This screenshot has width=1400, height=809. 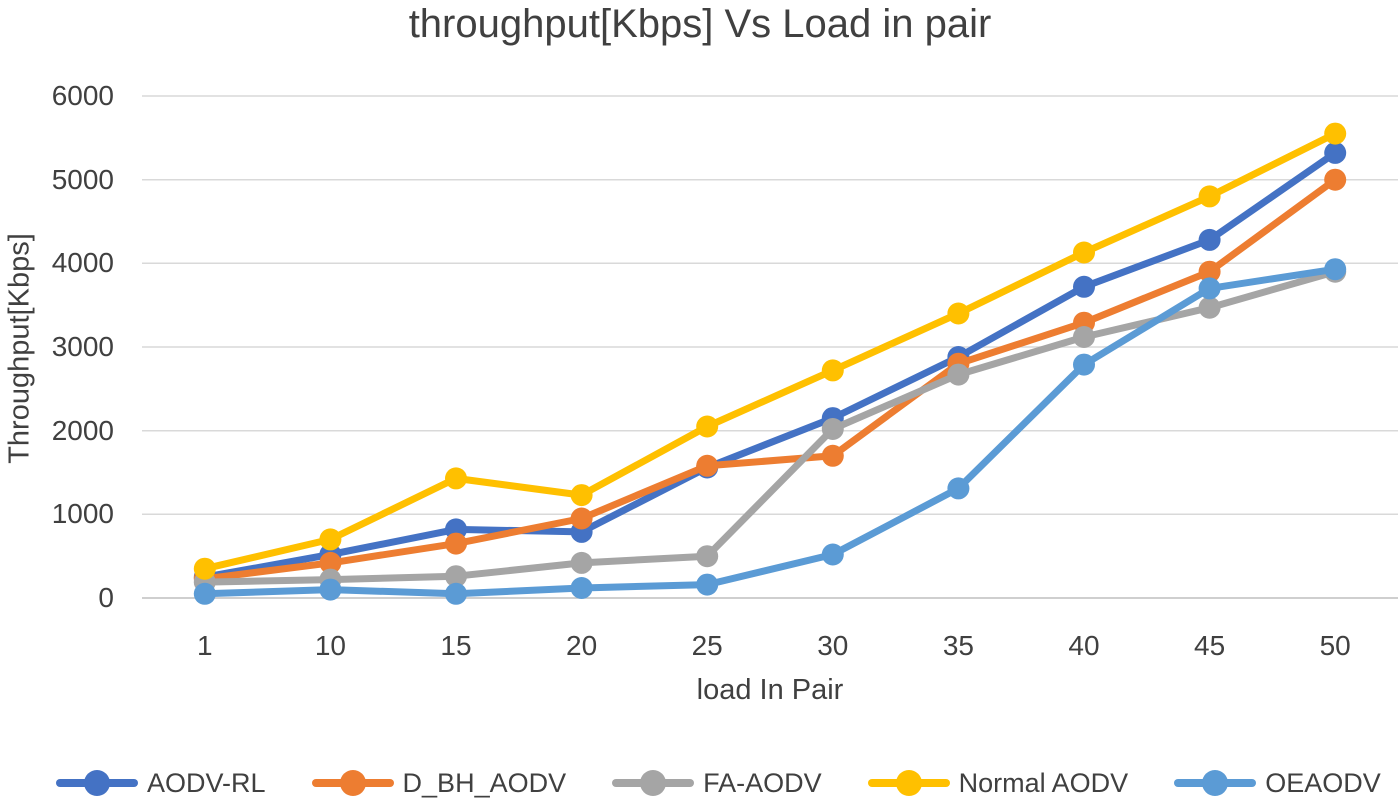 I want to click on x-tick-label-1: 1, so click(x=205, y=645).